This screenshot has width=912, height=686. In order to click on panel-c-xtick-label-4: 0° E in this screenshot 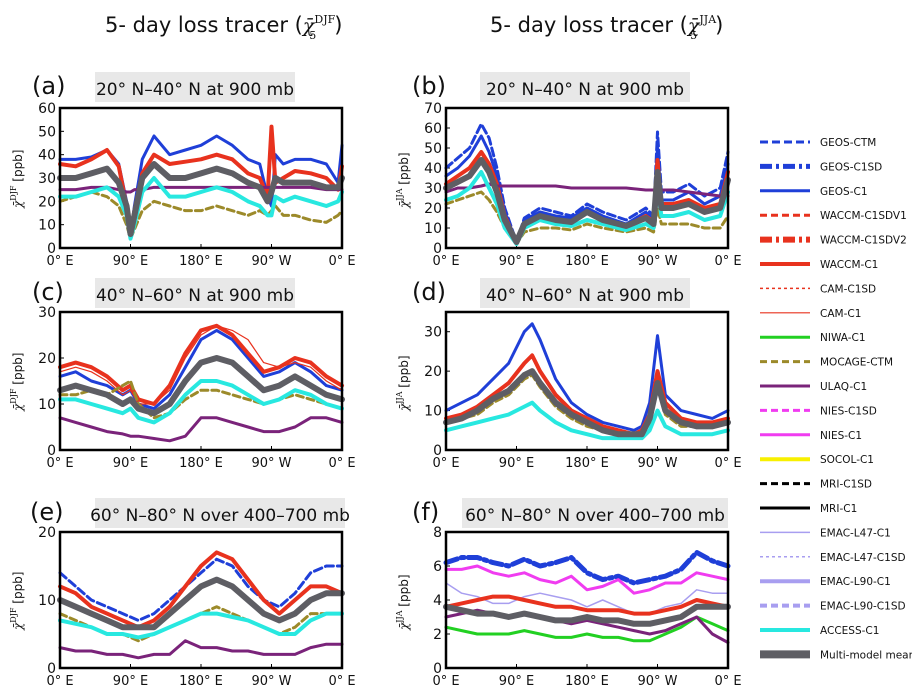, I will do `click(341, 463)`.